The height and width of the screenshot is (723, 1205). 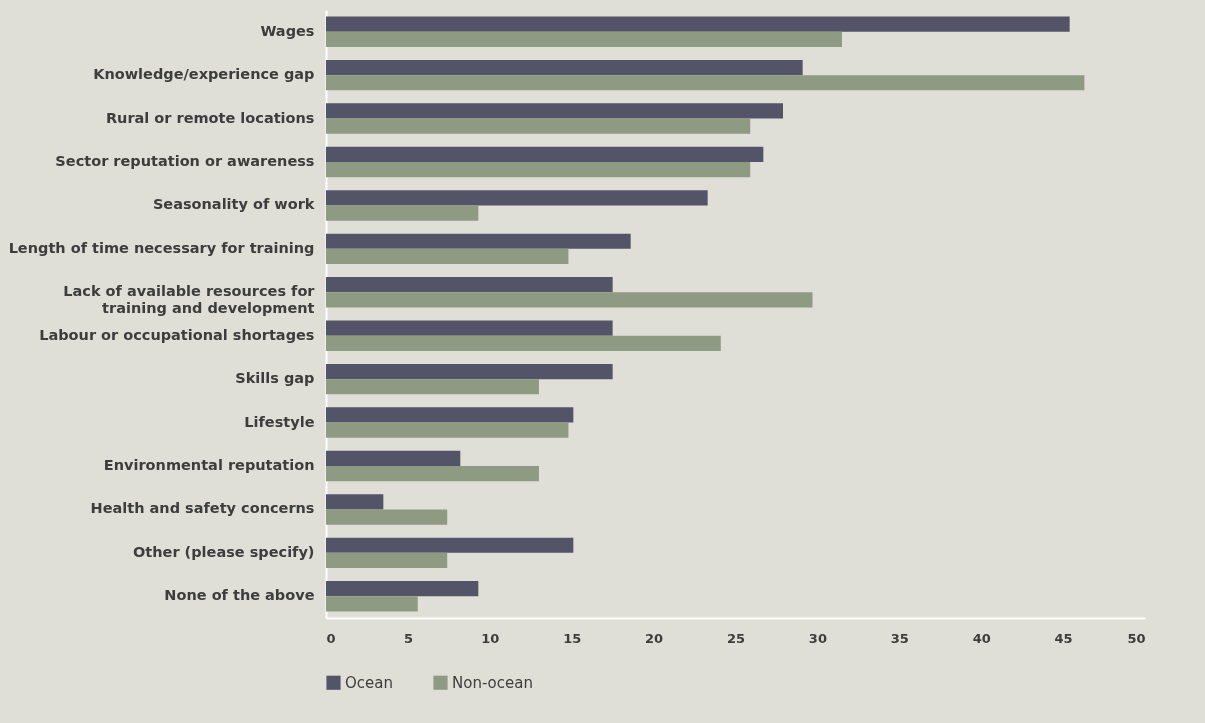 What do you see at coordinates (331, 638) in the screenshot?
I see `x-tick-label: 0` at bounding box center [331, 638].